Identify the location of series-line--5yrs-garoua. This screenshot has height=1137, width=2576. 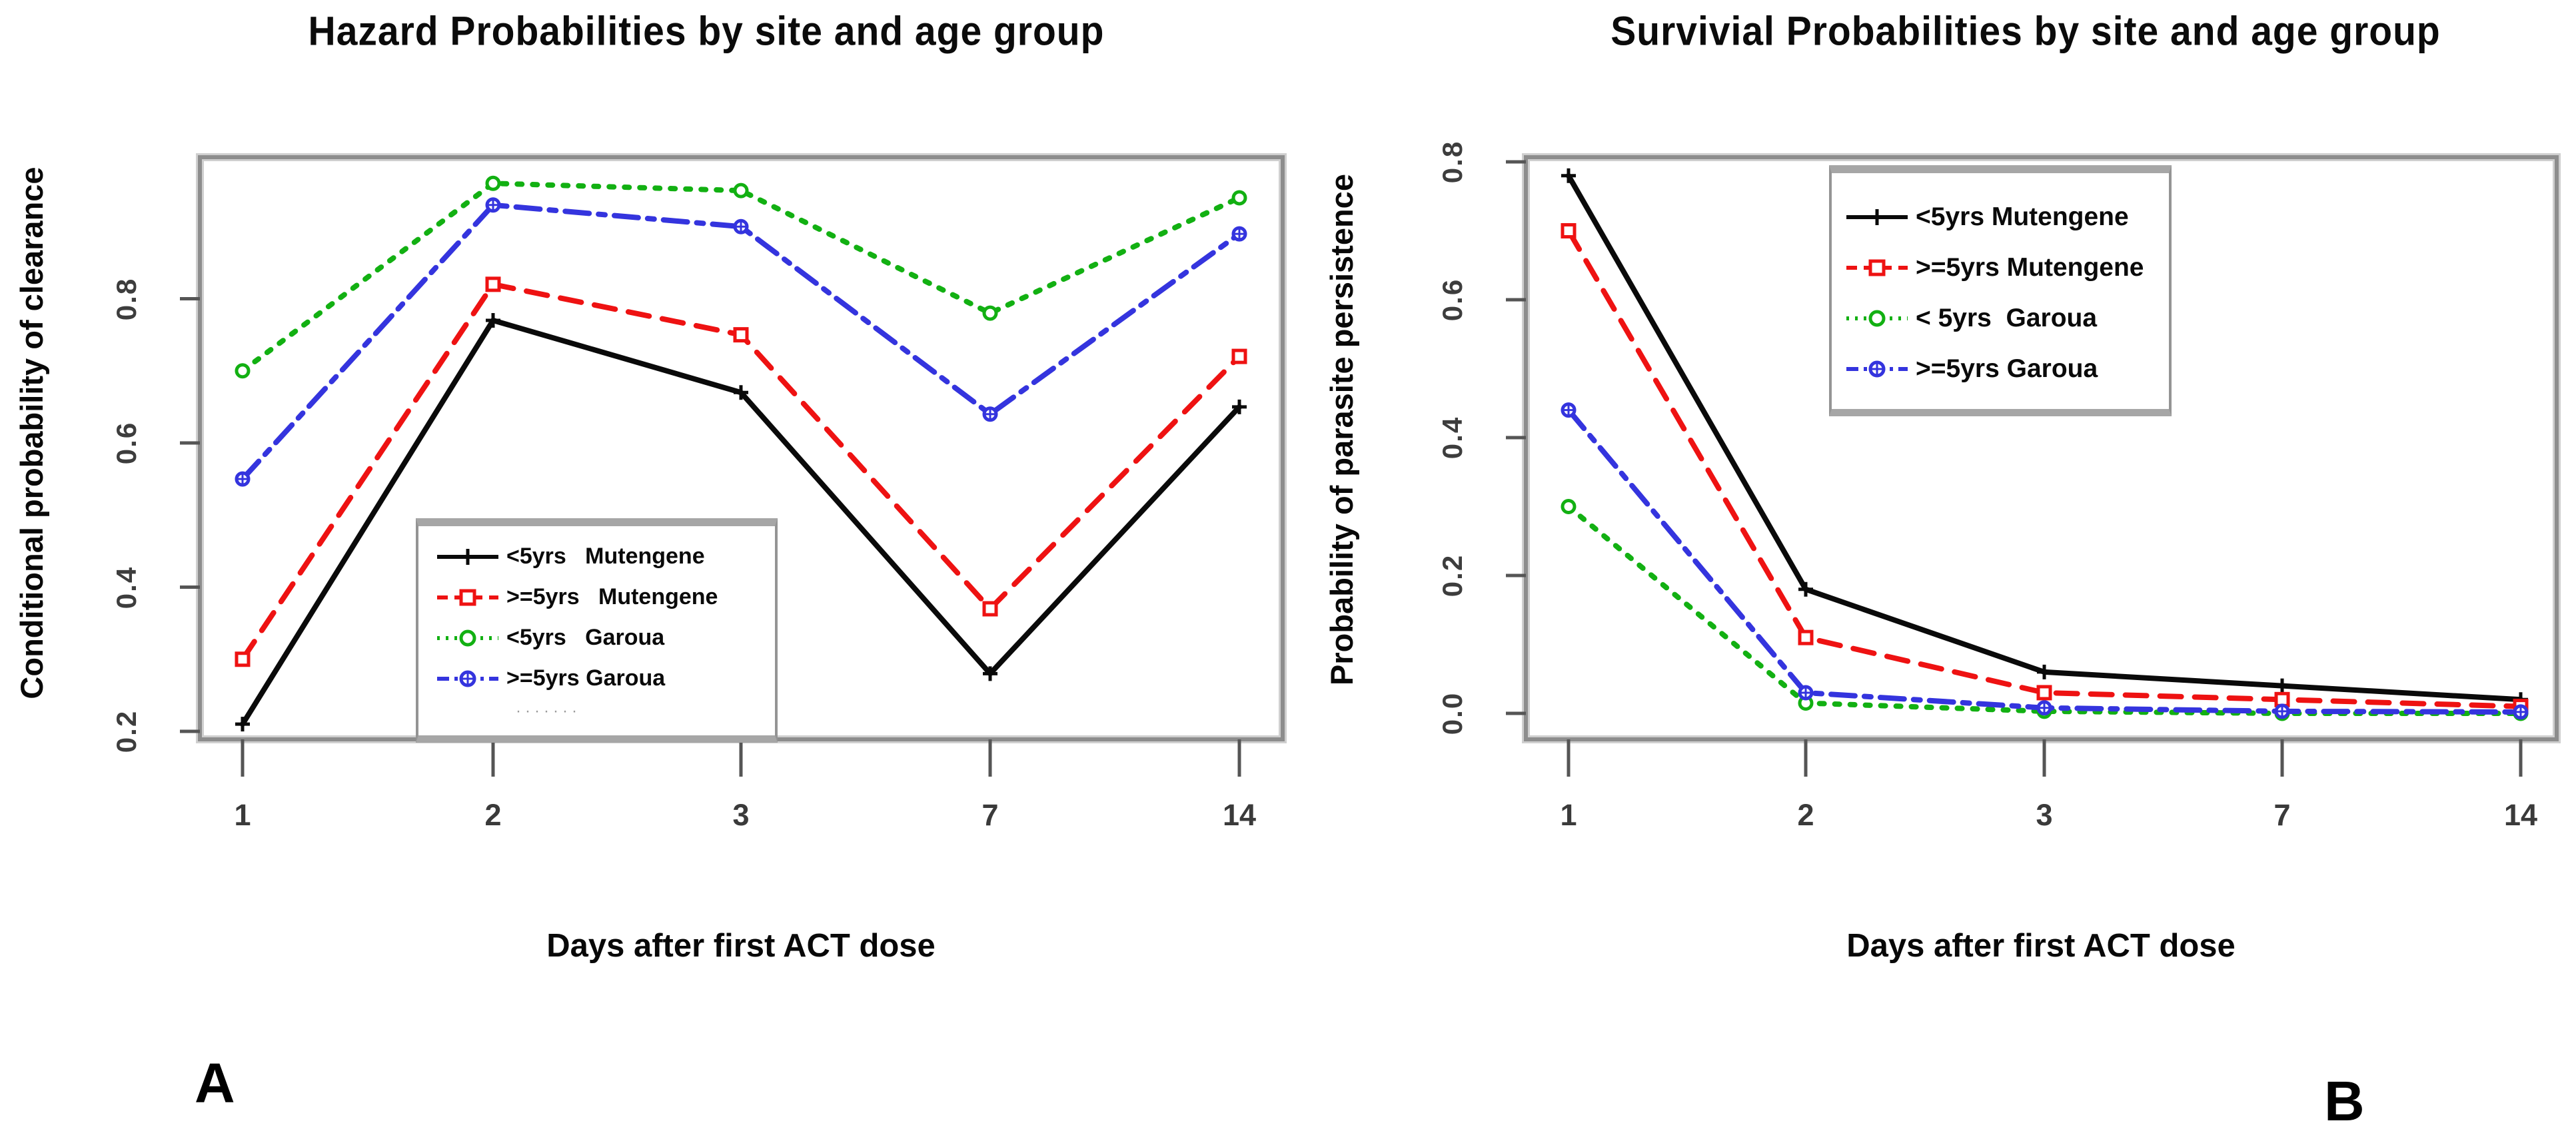
(741, 342).